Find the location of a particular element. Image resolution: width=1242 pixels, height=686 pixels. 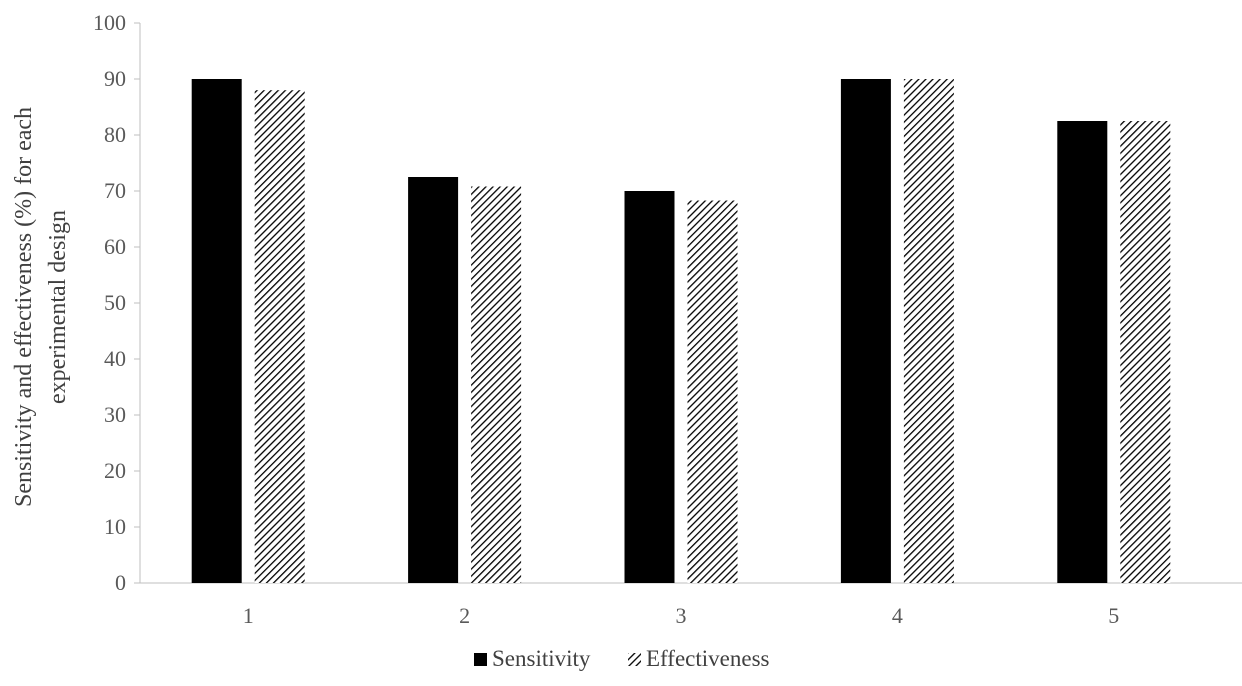

legend-label-effectiveness: Effectiveness is located at coordinates (708, 658).